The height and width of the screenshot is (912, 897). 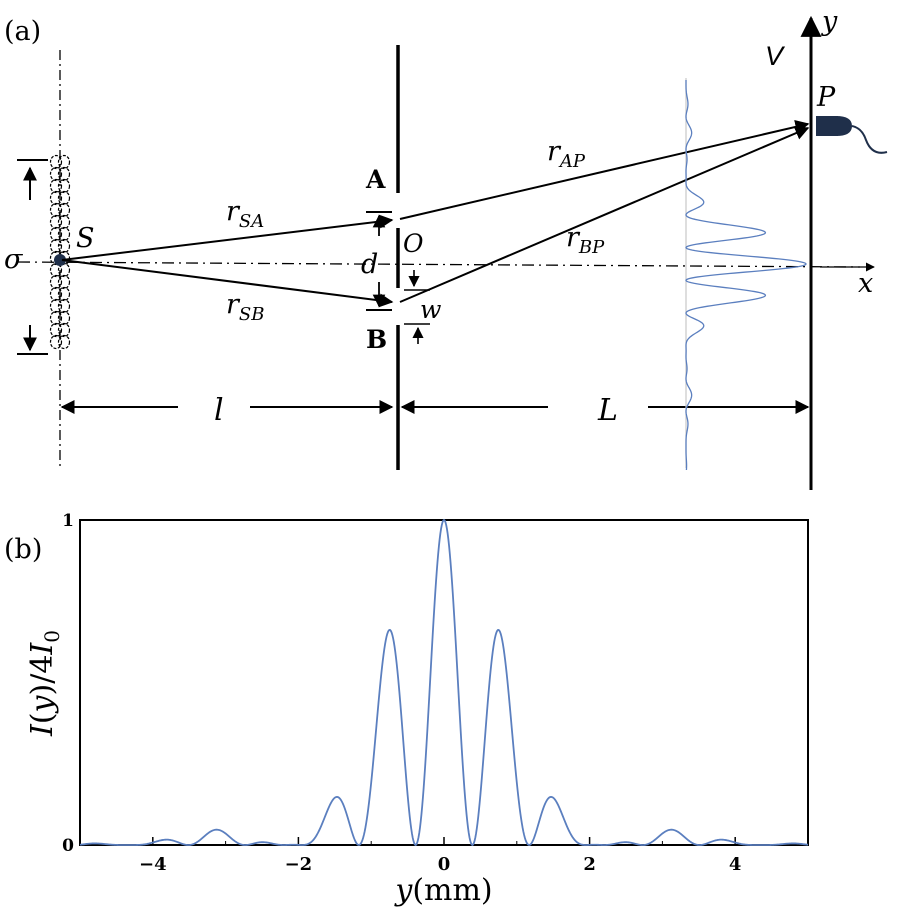 What do you see at coordinates (826, 97) in the screenshot?
I see `detector-point-label: P` at bounding box center [826, 97].